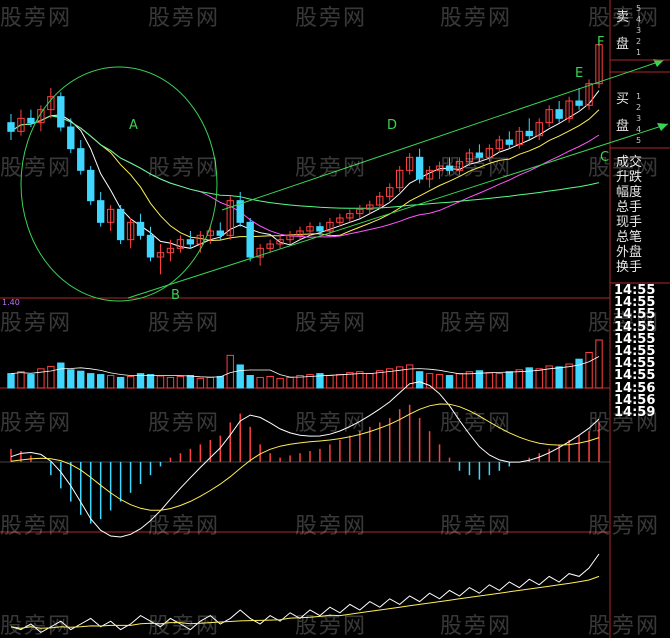 This screenshot has width=670, height=638. I want to click on sell-char-1: 卖, so click(623, 17).